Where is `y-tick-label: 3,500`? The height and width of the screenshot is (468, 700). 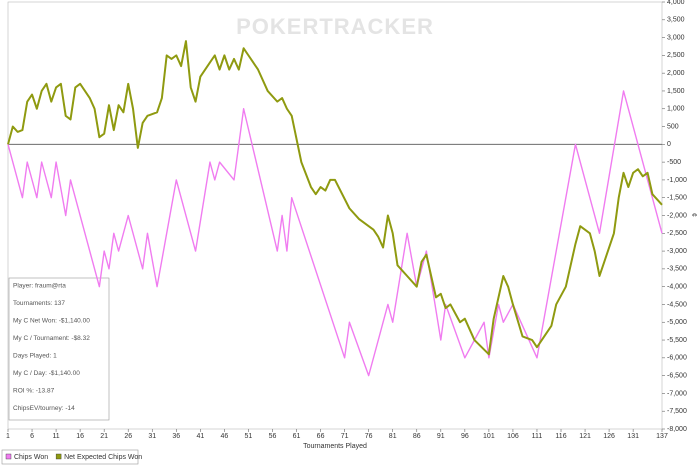 y-tick-label: 3,500 is located at coordinates (676, 20).